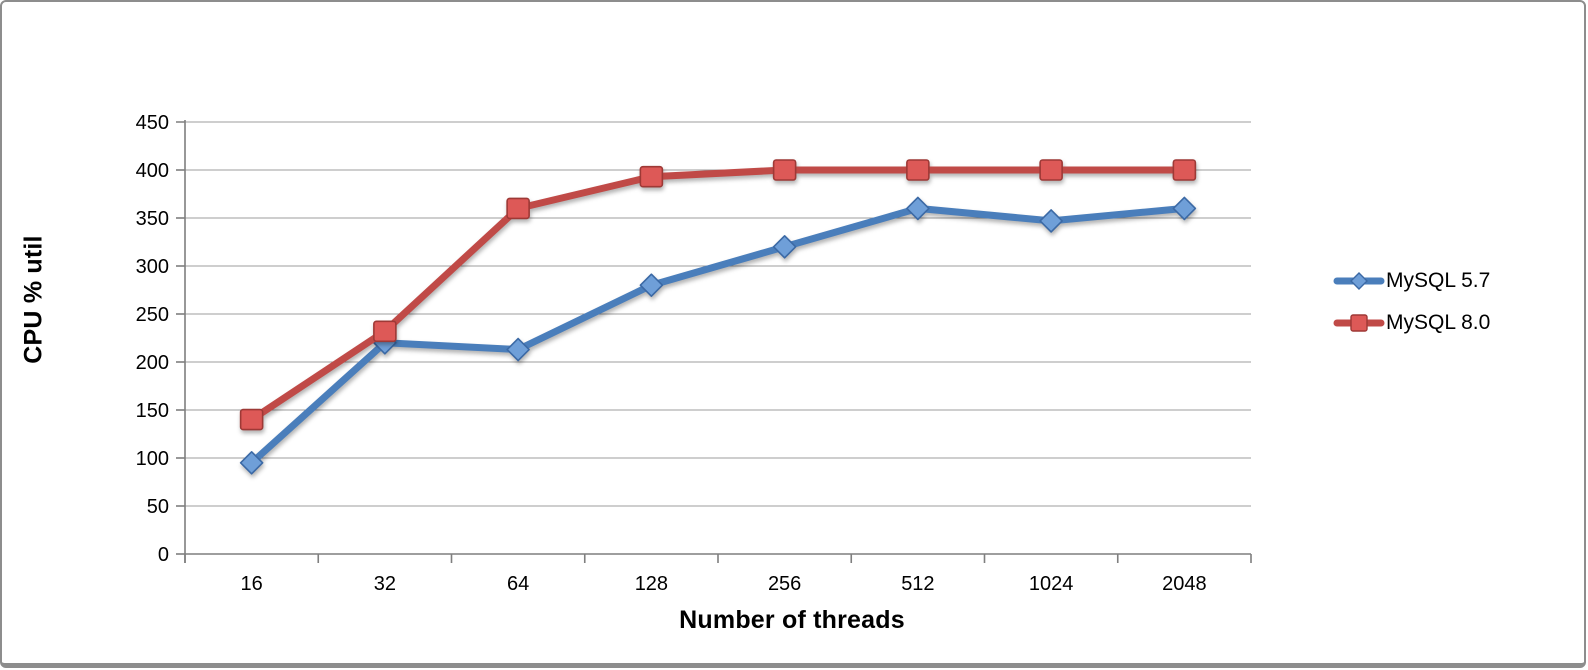  I want to click on mysql-5-7-series-icon, so click(1359, 281).